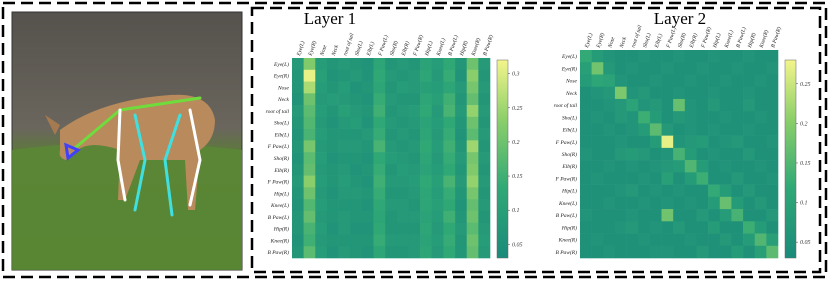 The image size is (830, 281). I want to click on column-label: Eye(R), so click(312, 49).